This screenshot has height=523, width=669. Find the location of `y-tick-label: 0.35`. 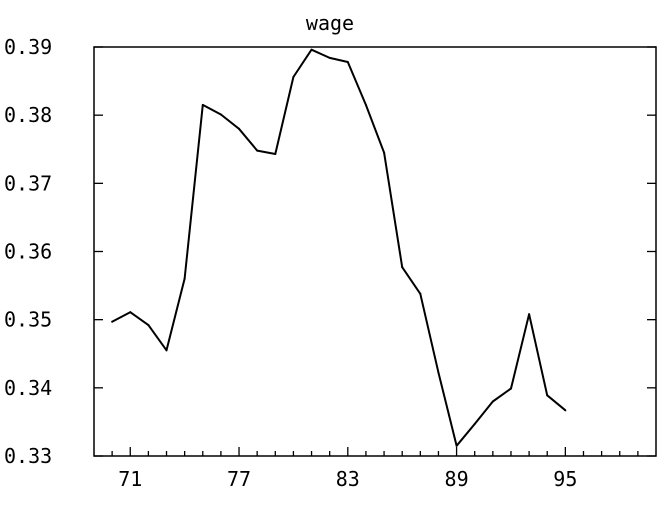

y-tick-label: 0.35 is located at coordinates (28, 320).